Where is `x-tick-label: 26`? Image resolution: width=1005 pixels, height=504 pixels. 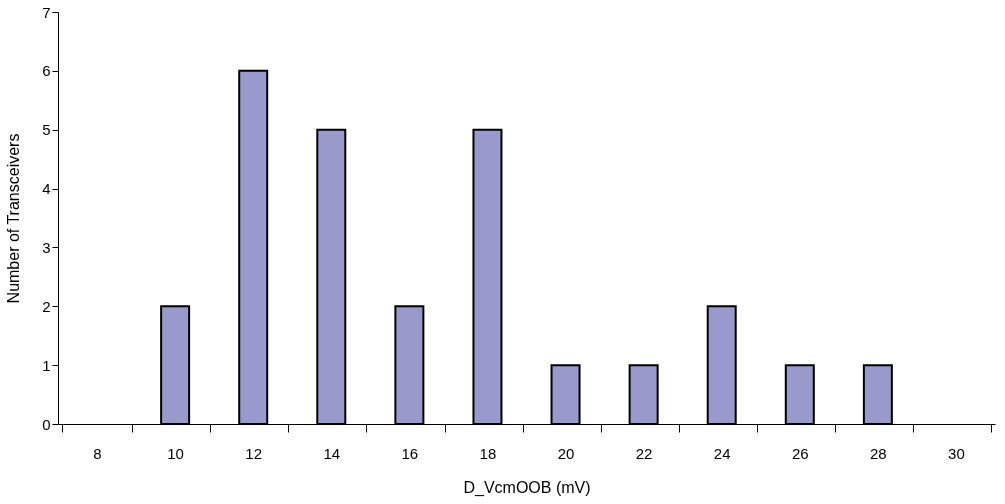 x-tick-label: 26 is located at coordinates (800, 453).